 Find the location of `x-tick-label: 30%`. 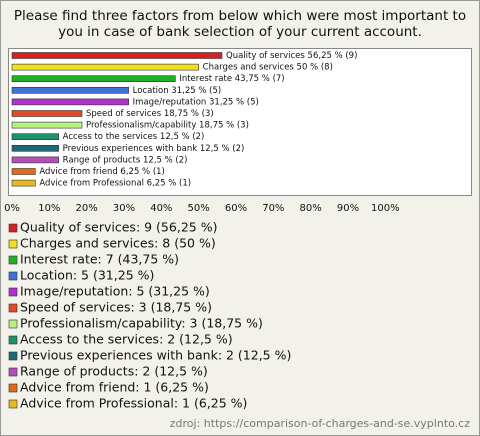

x-tick-label: 30% is located at coordinates (124, 208).